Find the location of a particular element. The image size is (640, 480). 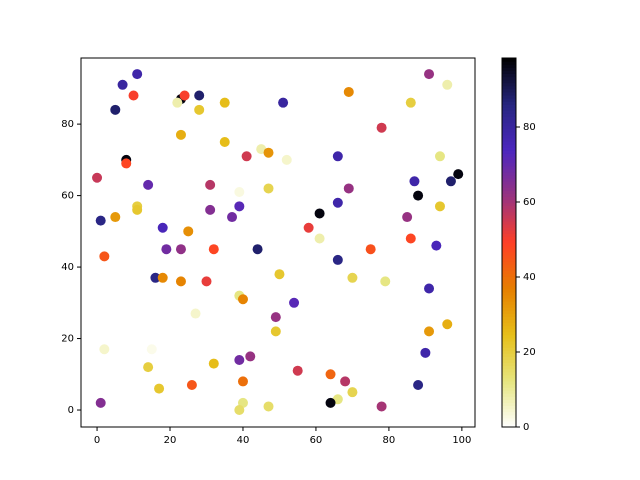

colorbar-tick-label: 60 is located at coordinates (529, 202).